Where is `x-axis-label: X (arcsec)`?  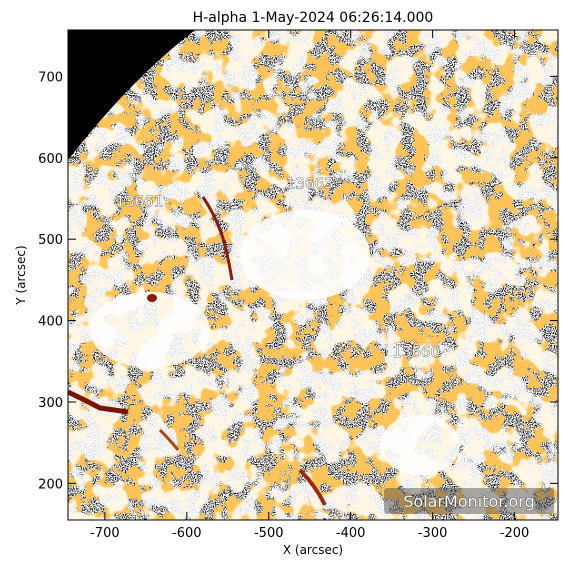
x-axis-label: X (arcsec) is located at coordinates (313, 550).